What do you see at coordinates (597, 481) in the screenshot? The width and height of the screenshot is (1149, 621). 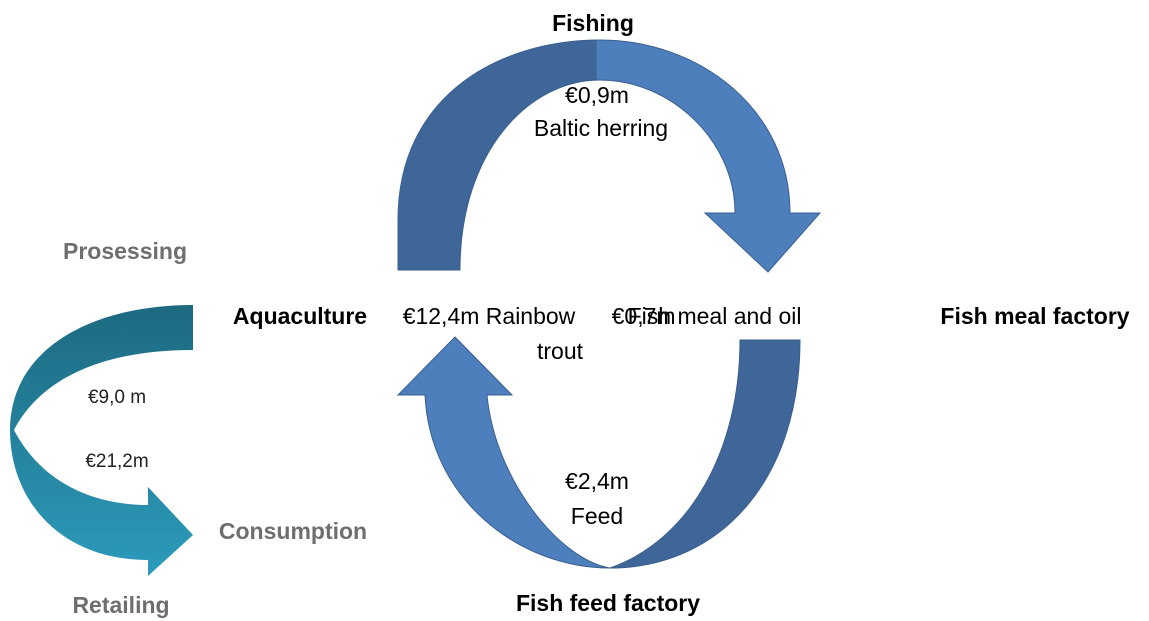 I see `flow-value: €2,4m` at bounding box center [597, 481].